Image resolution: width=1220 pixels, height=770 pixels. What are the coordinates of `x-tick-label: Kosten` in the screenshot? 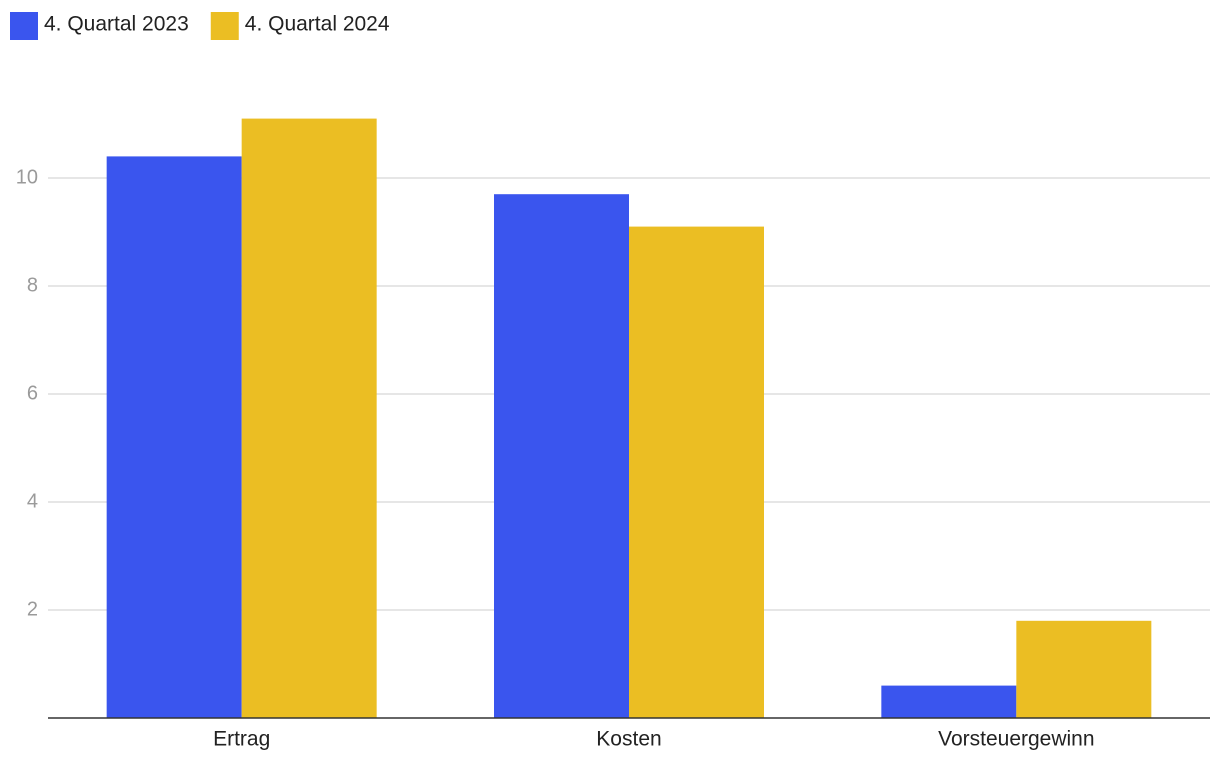 It's located at (628, 739).